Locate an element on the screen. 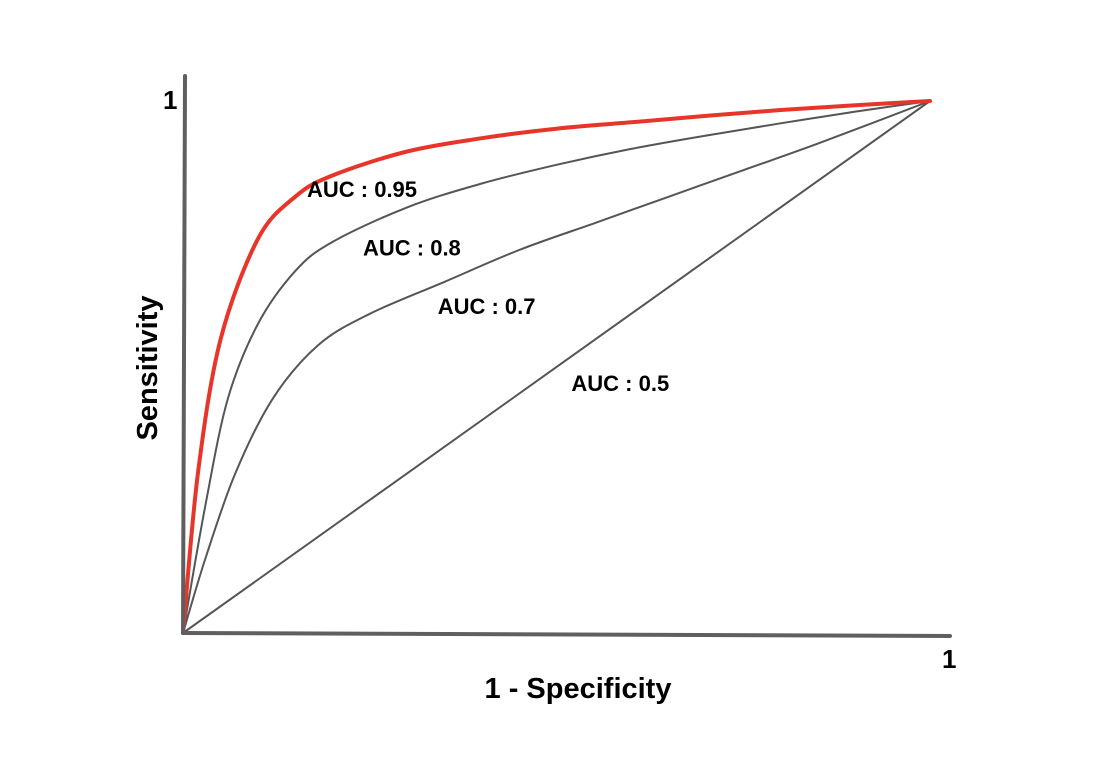  x-axis-title: 1 - Specificity is located at coordinates (578, 689).